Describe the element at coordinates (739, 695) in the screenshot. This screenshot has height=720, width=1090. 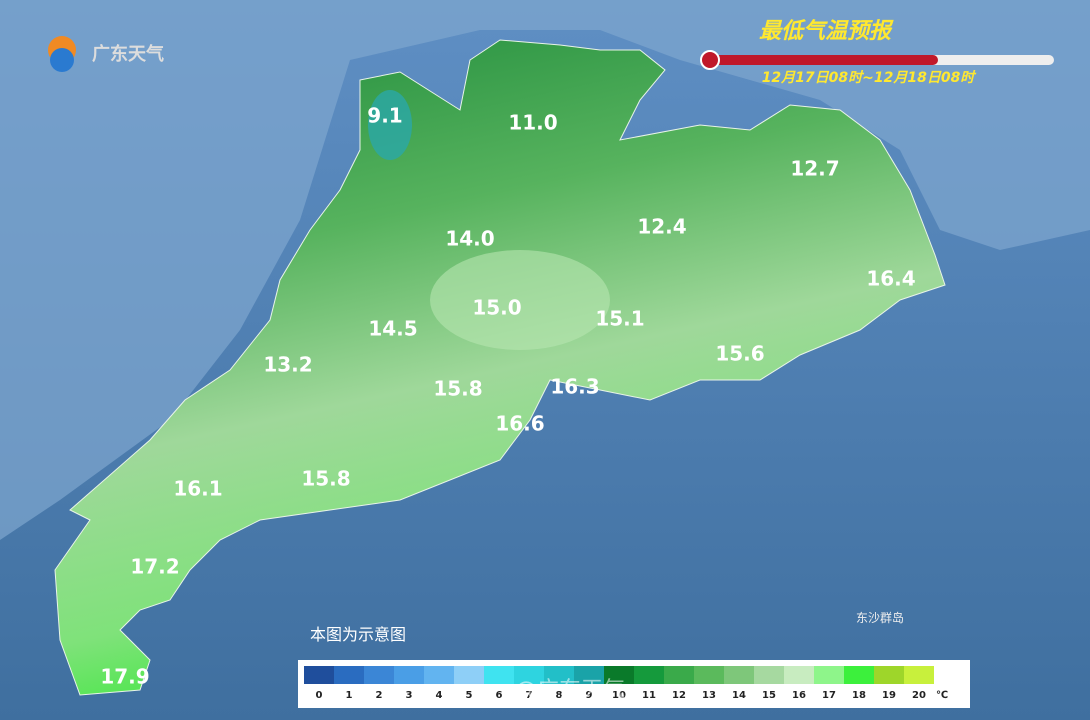
I see `legend-tick: 14` at that location.